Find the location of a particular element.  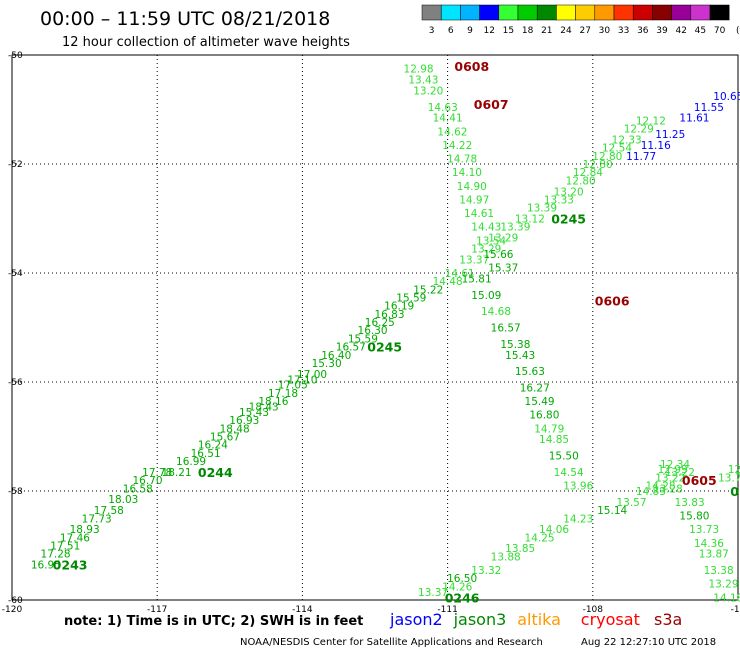

swh-value-label: 14.18 is located at coordinates (726, 598).